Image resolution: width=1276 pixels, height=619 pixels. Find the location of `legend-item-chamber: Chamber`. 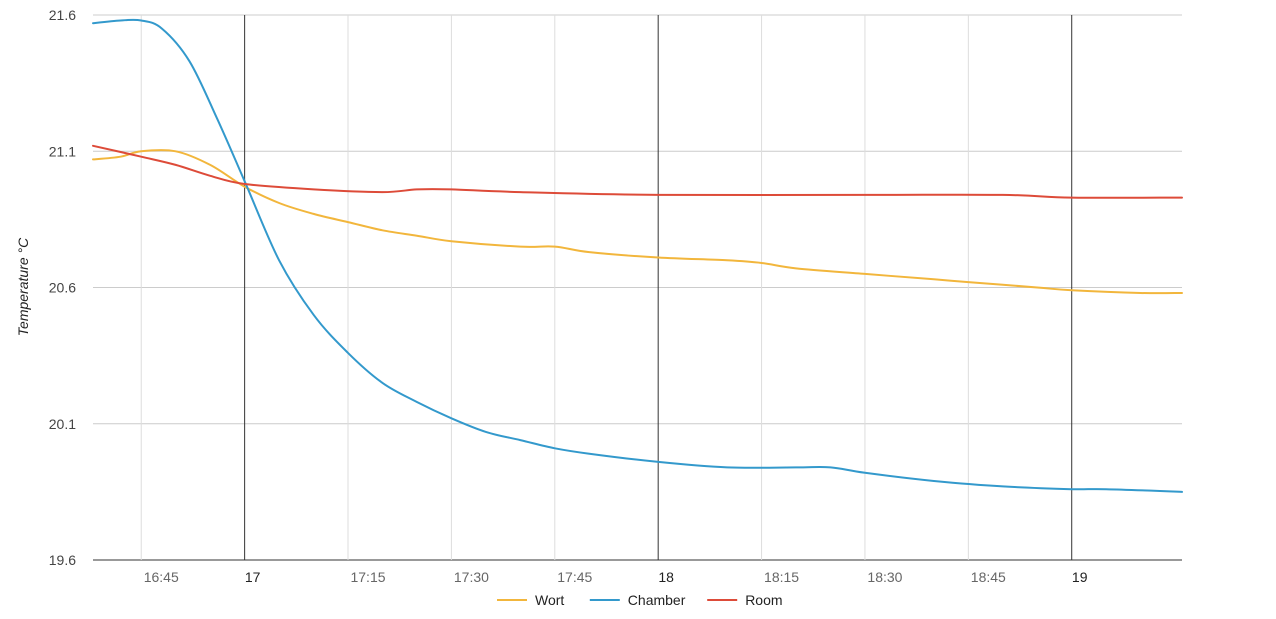

legend-item-chamber: Chamber is located at coordinates (637, 600).